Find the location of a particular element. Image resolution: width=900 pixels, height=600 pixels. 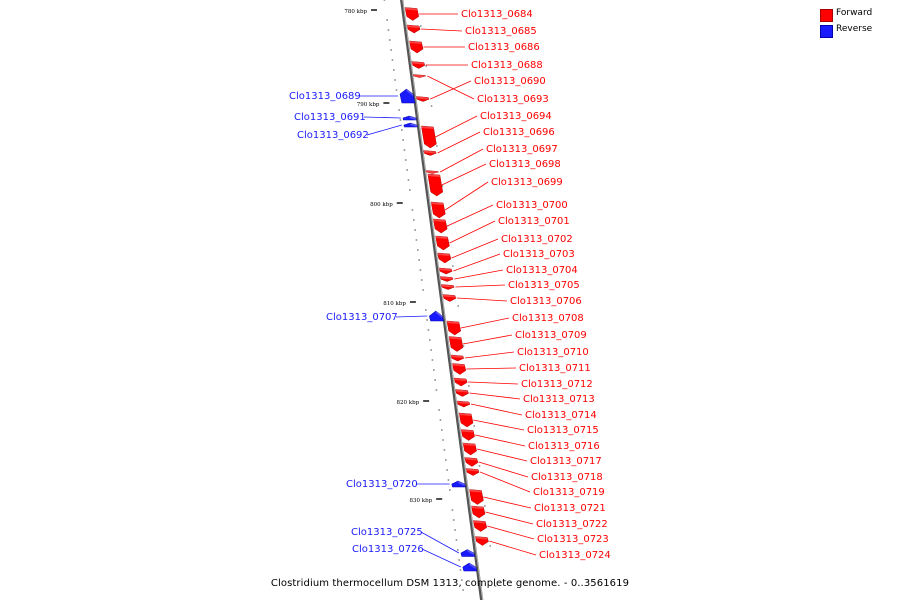

gene-label: Clo1313_0715 is located at coordinates (563, 430).